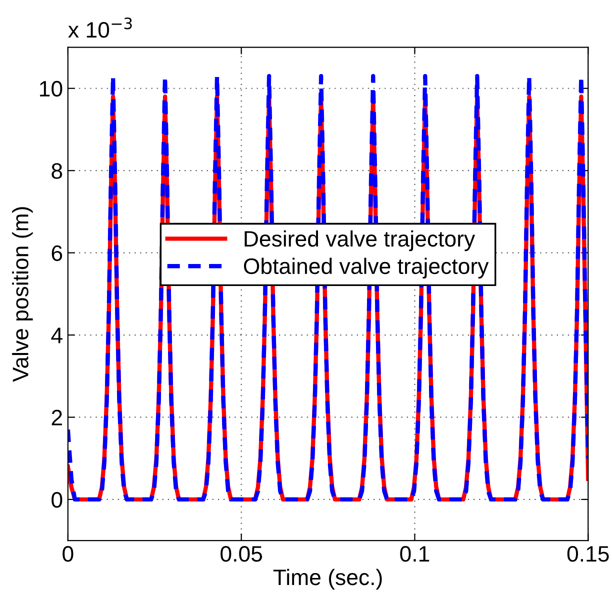  What do you see at coordinates (415, 554) in the screenshot?
I see `x-tick-label: 0.1` at bounding box center [415, 554].